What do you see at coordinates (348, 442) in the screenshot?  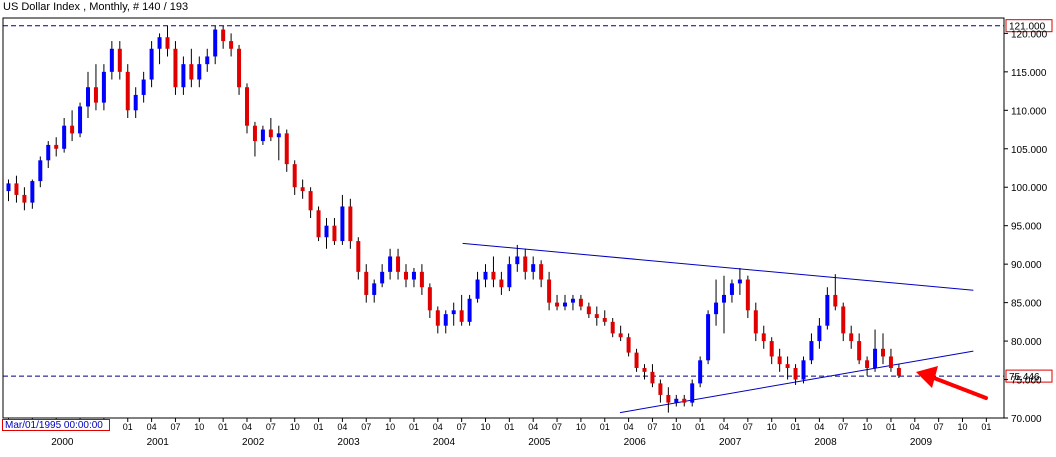 I see `year-label: 2003` at bounding box center [348, 442].